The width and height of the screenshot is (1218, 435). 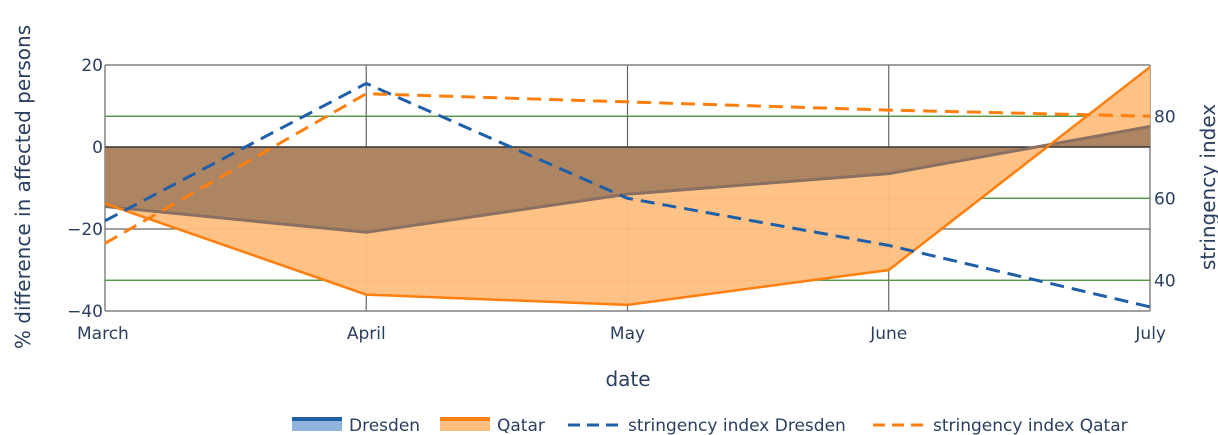 What do you see at coordinates (92, 66) in the screenshot?
I see `y-tick-label: 20` at bounding box center [92, 66].